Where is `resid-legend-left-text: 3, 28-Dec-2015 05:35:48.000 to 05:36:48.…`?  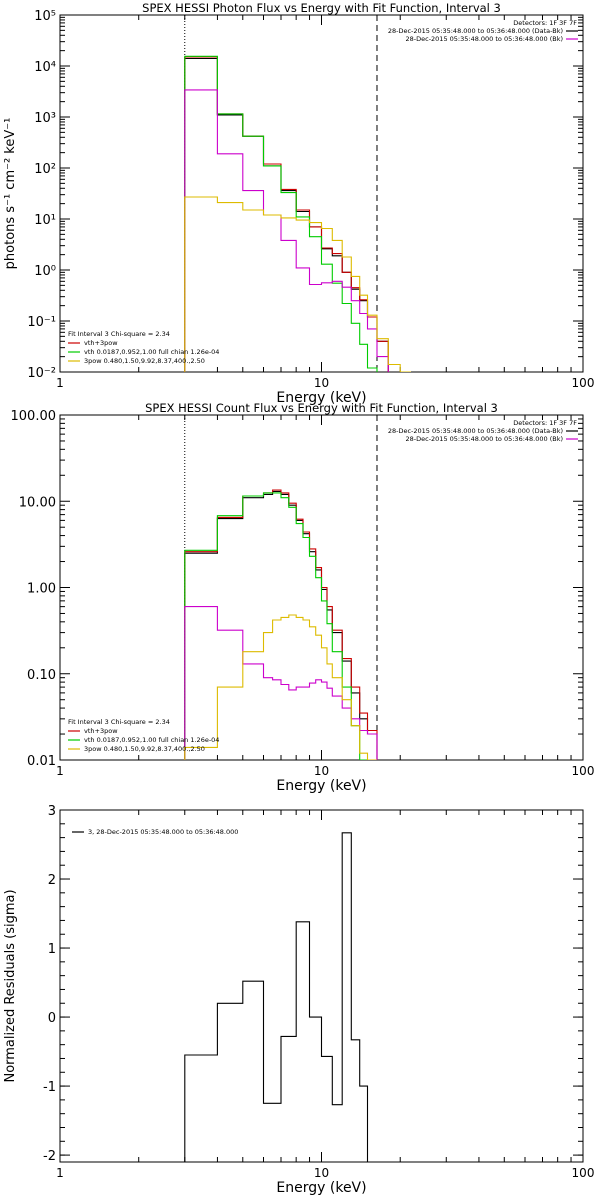 resid-legend-left-text: 3, 28-Dec-2015 05:35:48.000 to 05:36:48.… is located at coordinates (163, 832).